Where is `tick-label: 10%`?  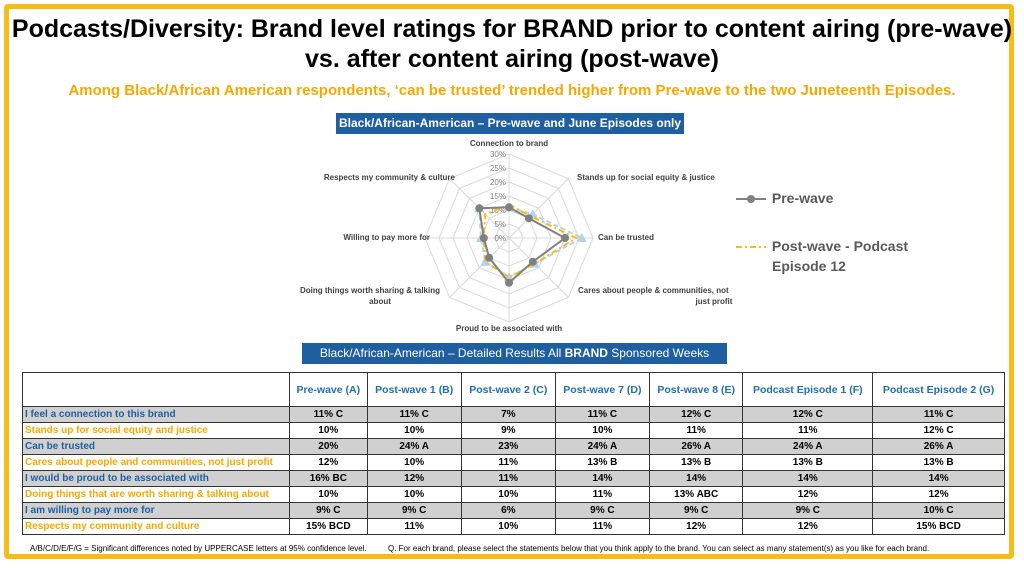
tick-label: 10% is located at coordinates (498, 210).